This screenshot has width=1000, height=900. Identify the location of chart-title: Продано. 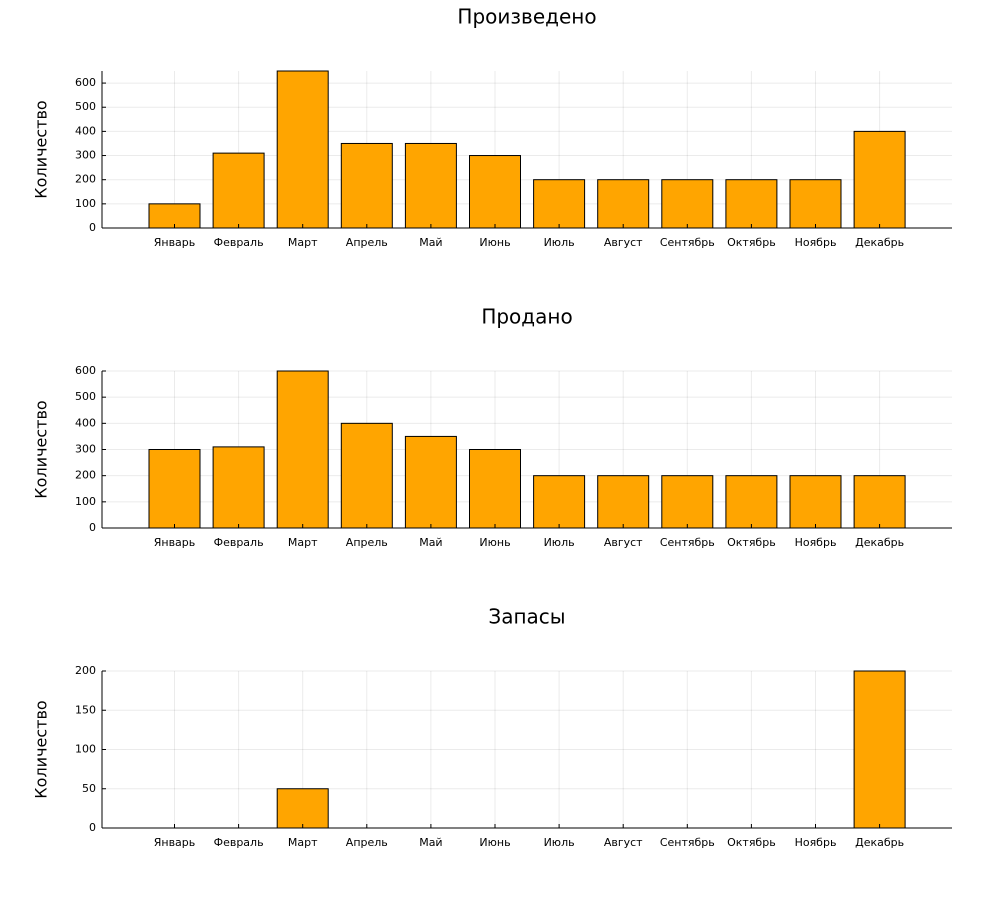
(526, 317).